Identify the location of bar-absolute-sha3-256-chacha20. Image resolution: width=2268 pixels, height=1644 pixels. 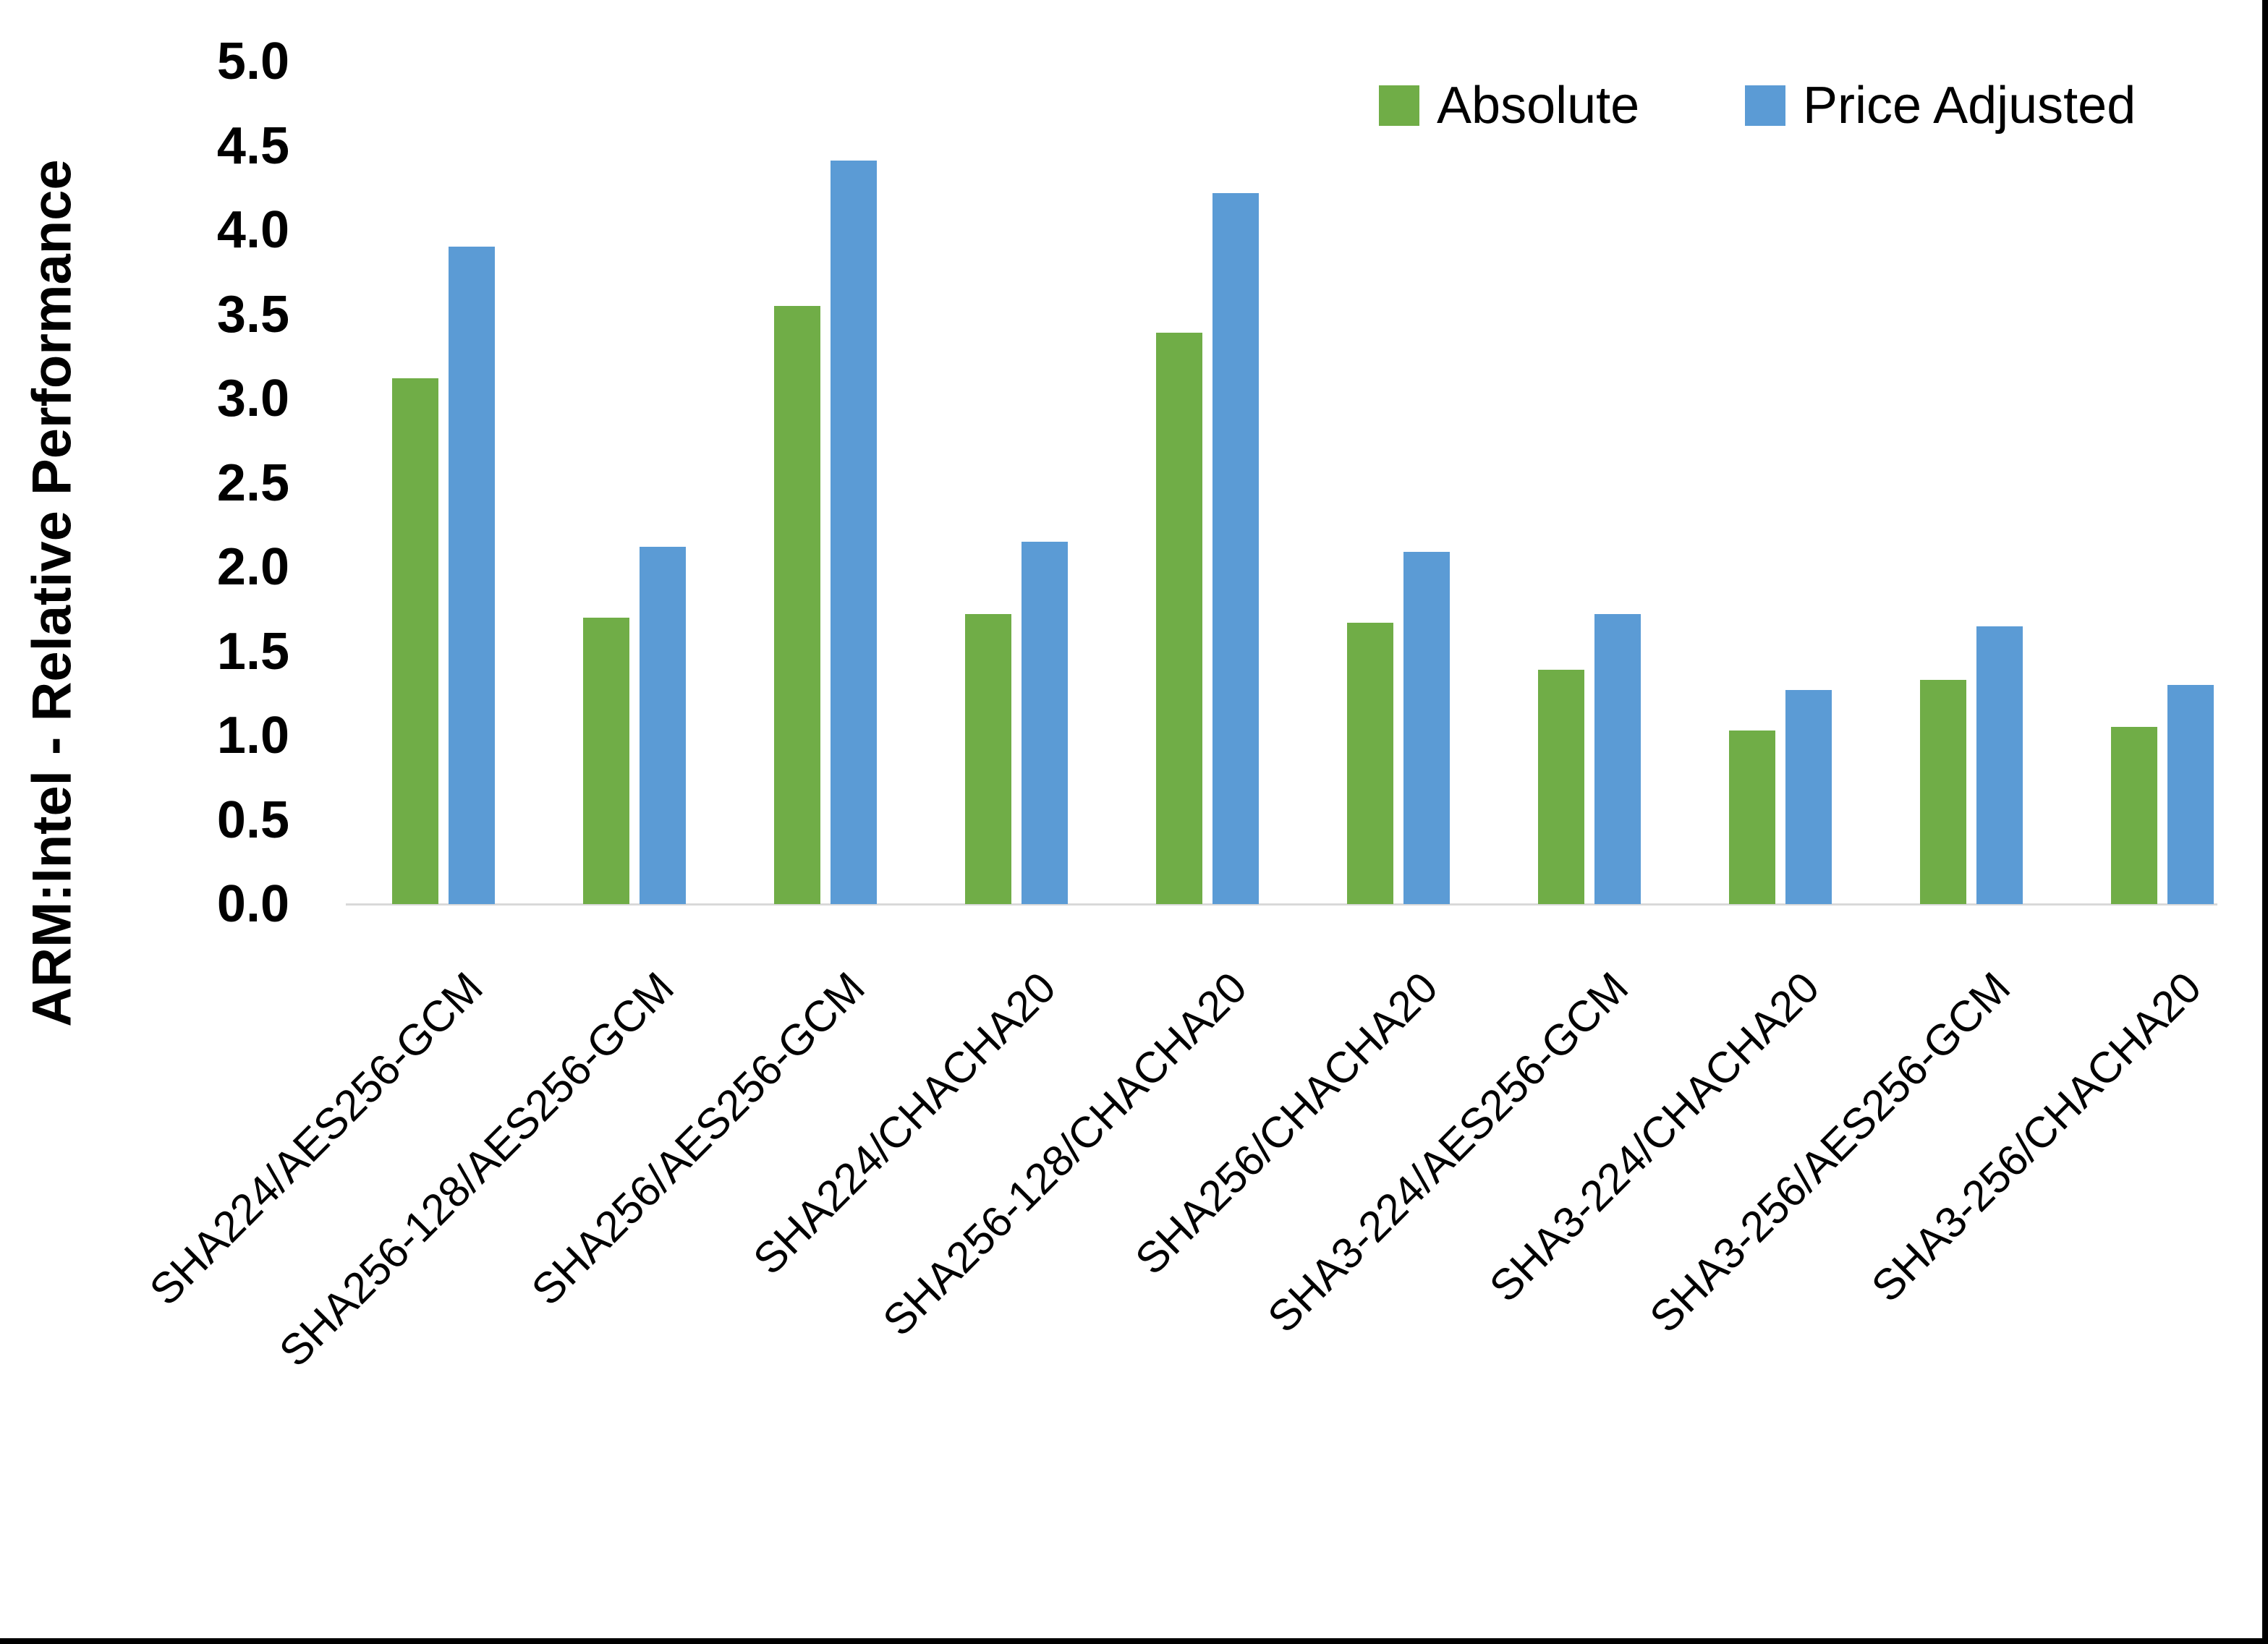
(2134, 815).